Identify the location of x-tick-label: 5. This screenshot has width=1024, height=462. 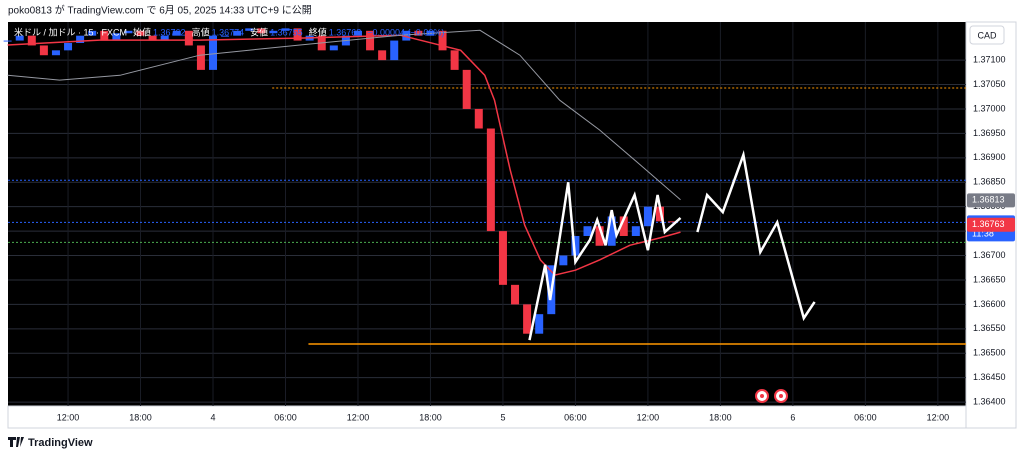
(502, 417).